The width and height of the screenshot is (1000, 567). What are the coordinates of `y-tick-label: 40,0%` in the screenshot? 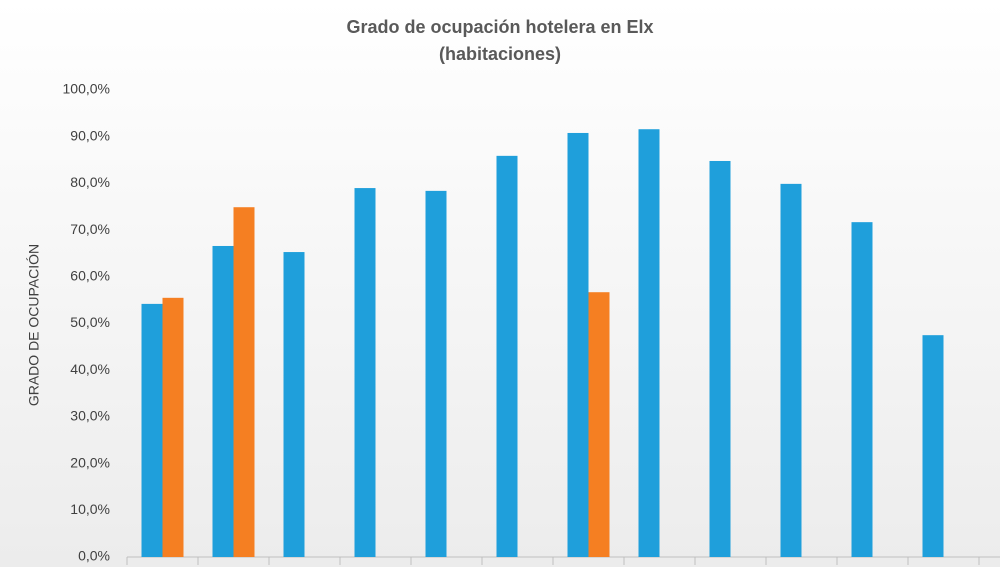 It's located at (90, 369).